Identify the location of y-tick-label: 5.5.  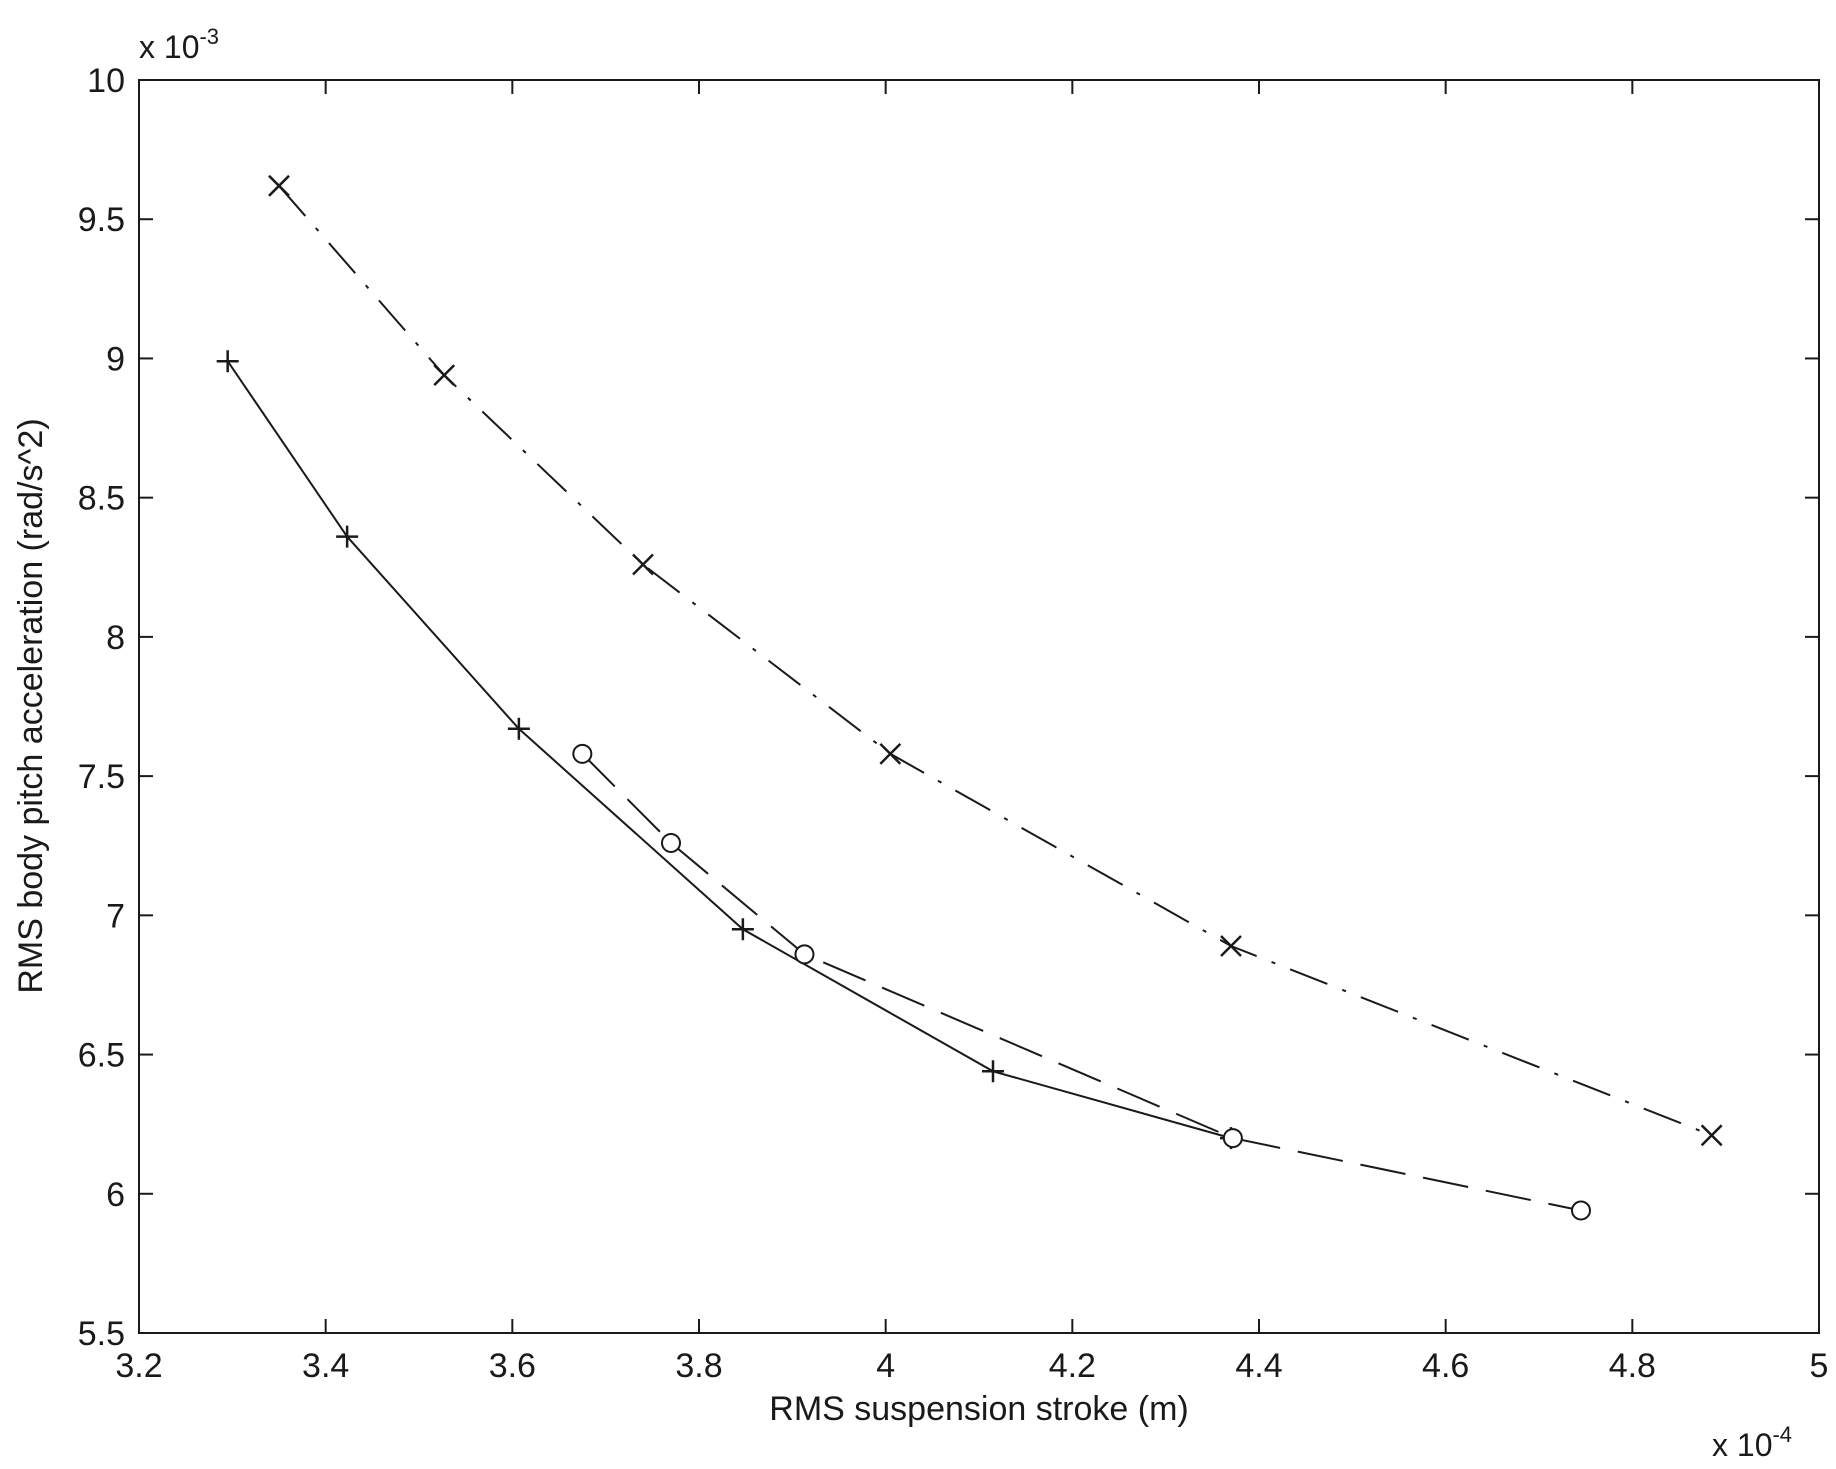
(101, 1334).